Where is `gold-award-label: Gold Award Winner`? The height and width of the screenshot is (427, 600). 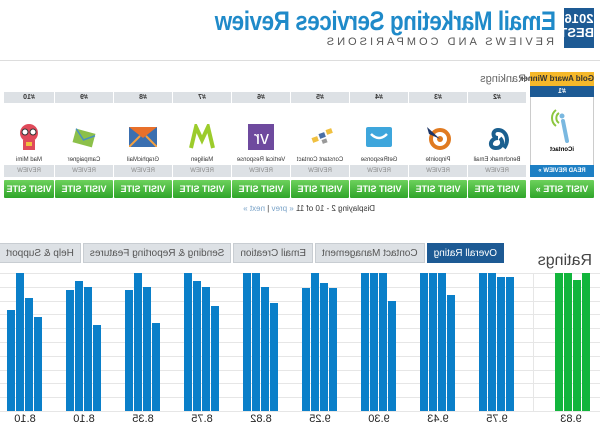 gold-award-label: Gold Award Winner is located at coordinates (557, 79).